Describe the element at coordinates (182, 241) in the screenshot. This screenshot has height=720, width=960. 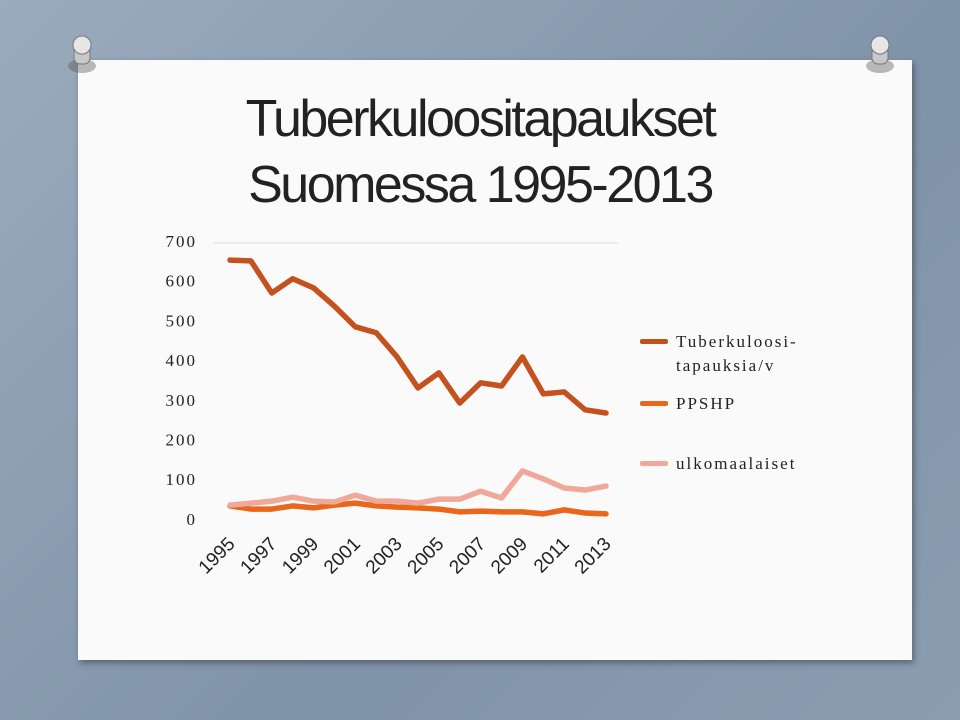
I see `y-tick-label: 700` at that location.